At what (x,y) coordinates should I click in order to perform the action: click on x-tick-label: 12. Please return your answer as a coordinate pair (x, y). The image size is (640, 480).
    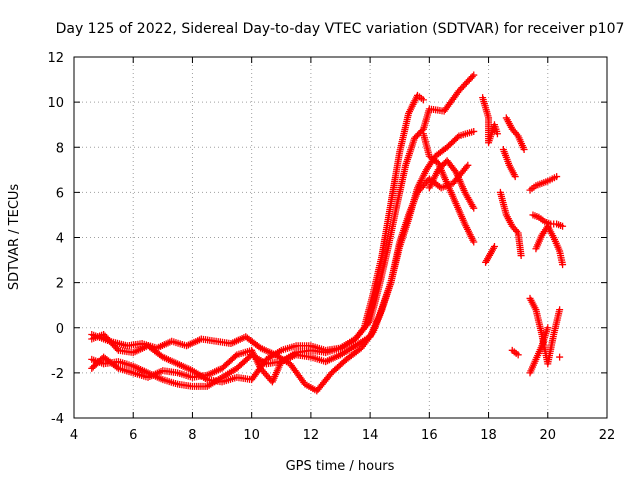
    Looking at the image, I should click on (311, 435).